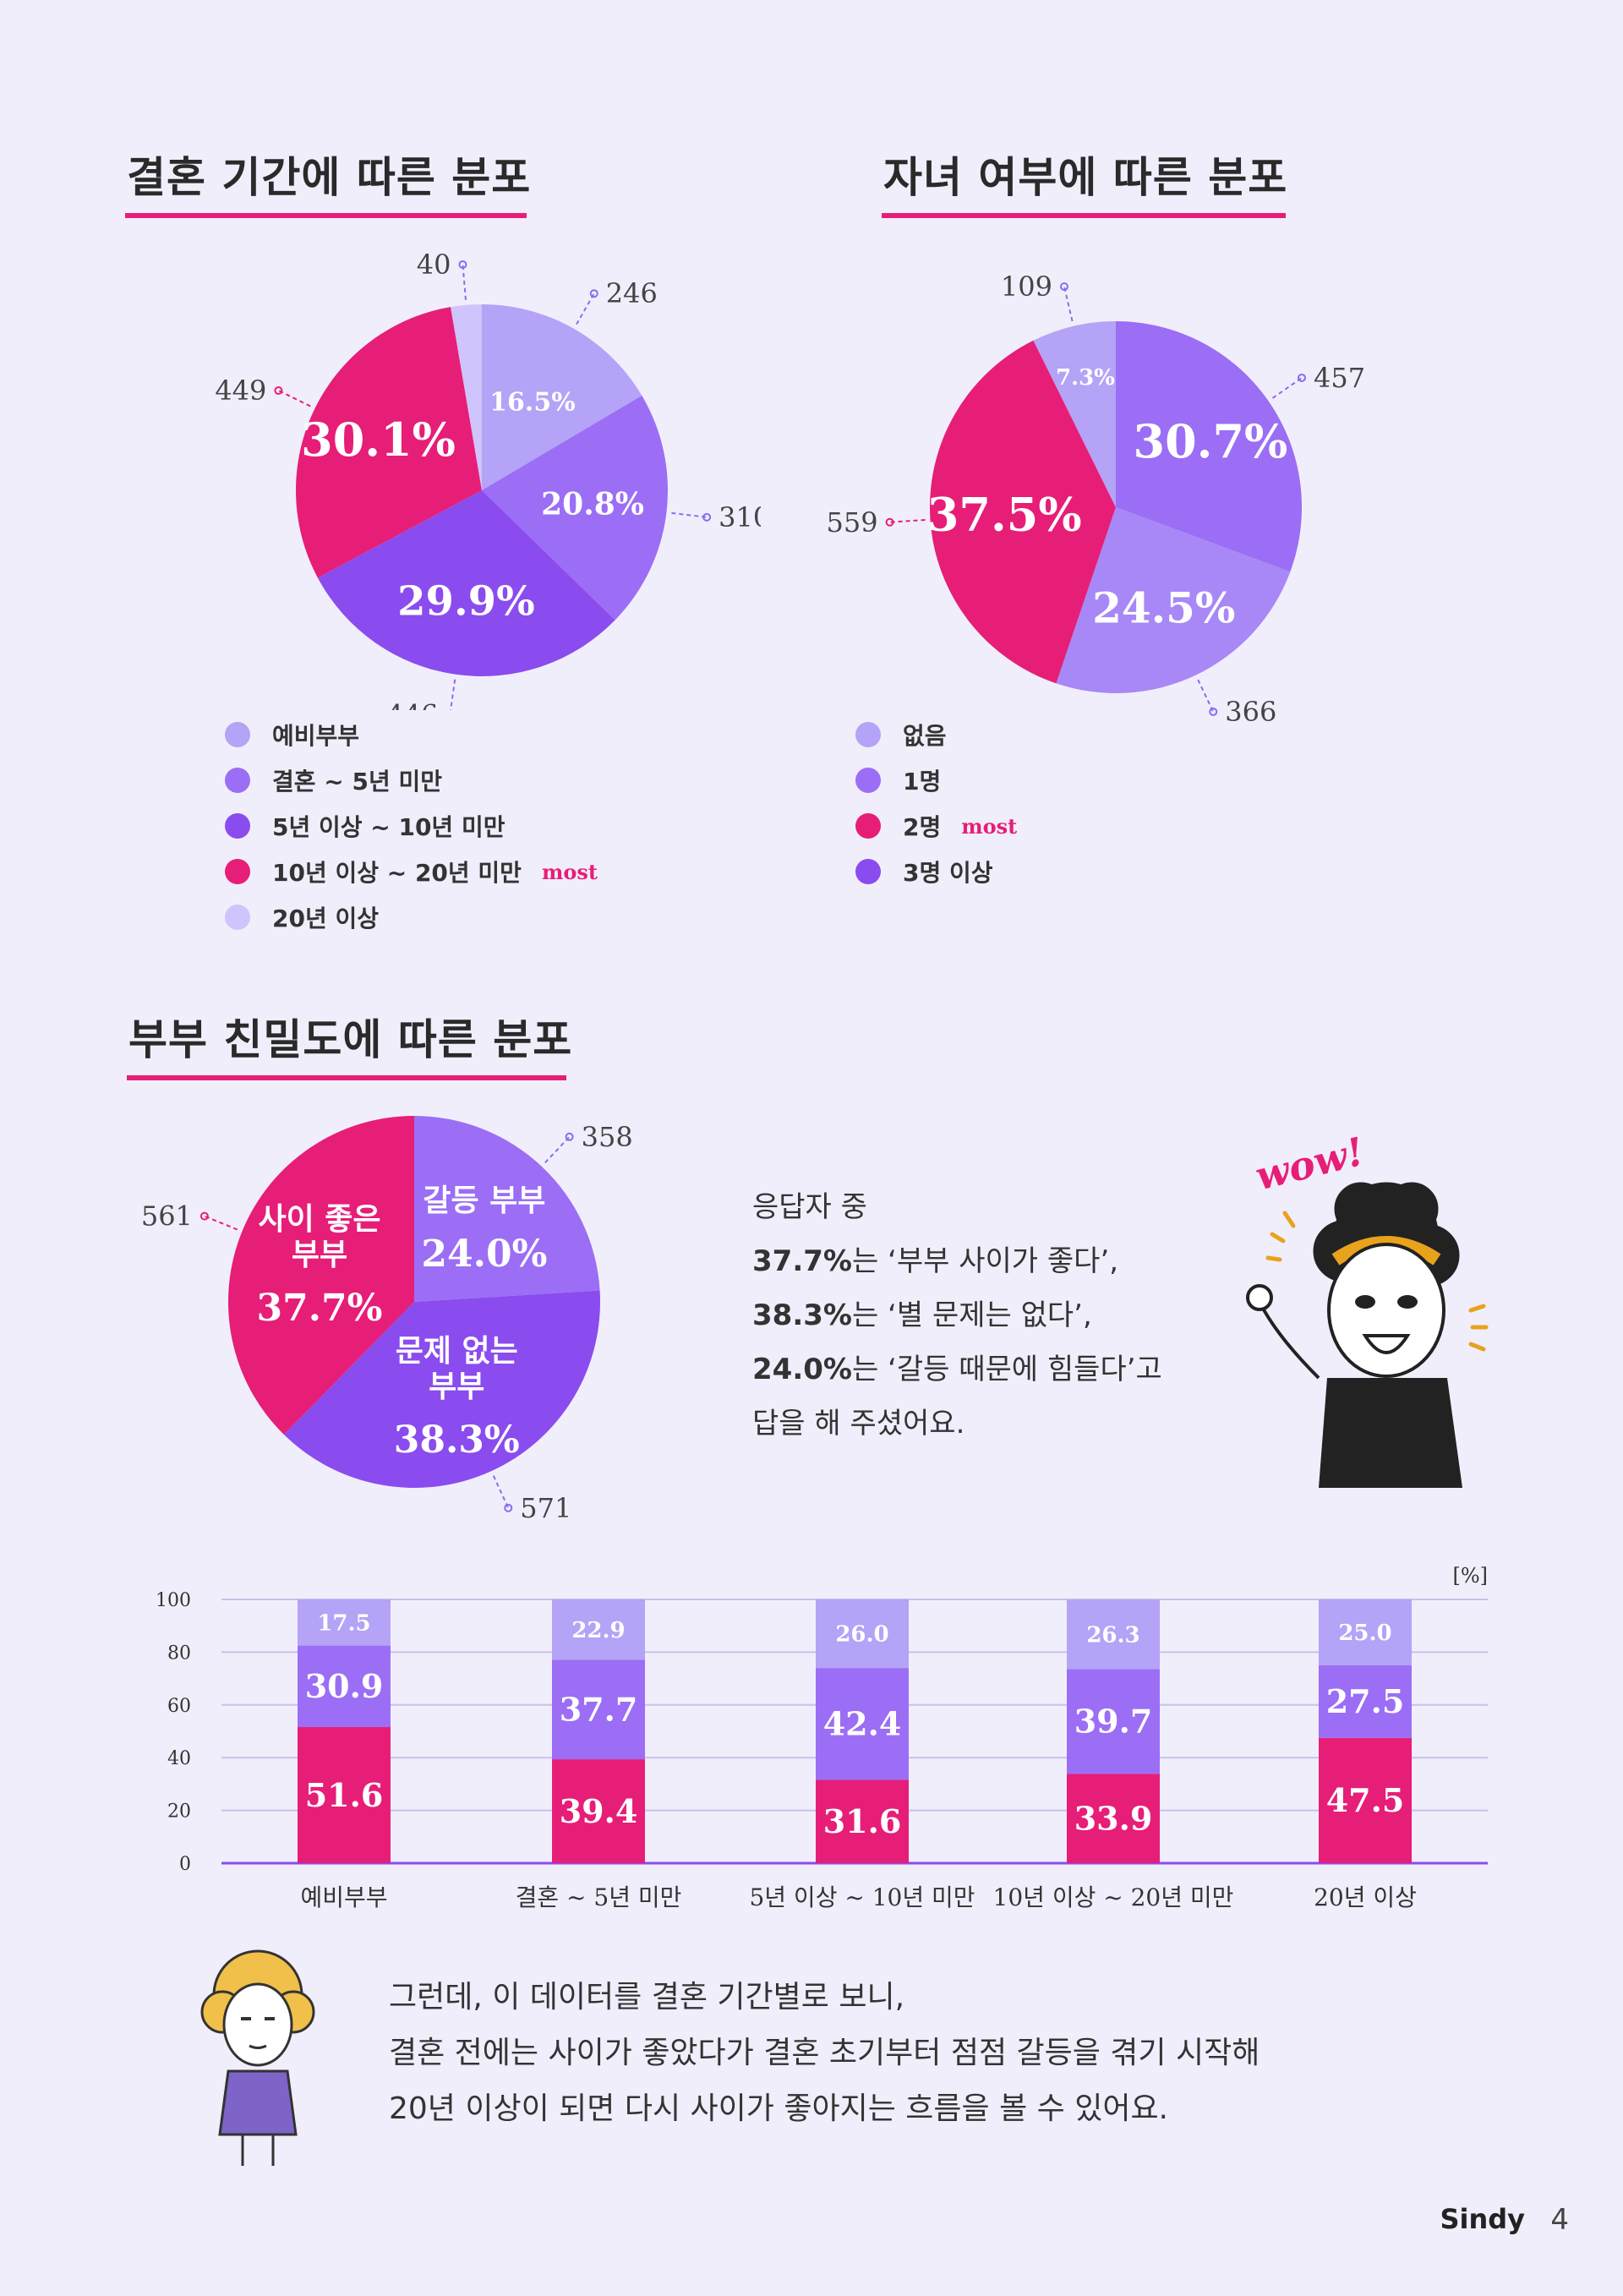  Describe the element at coordinates (599, 1897) in the screenshot. I see `x-category-label: 결혼 ~ 5년 미만` at that location.